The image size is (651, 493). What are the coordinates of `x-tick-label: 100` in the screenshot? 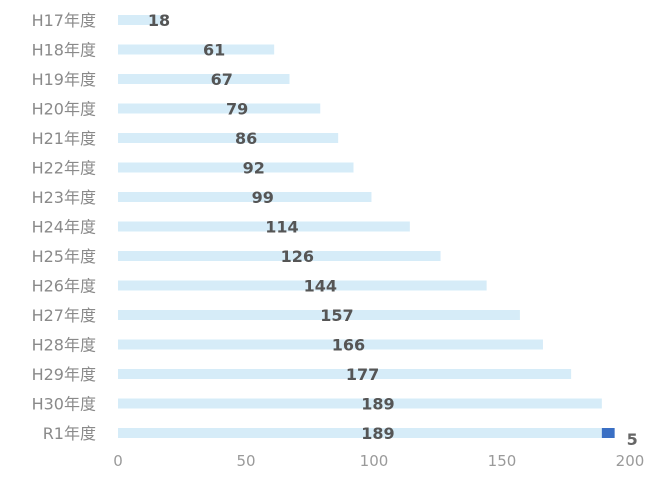 It's located at (374, 461).